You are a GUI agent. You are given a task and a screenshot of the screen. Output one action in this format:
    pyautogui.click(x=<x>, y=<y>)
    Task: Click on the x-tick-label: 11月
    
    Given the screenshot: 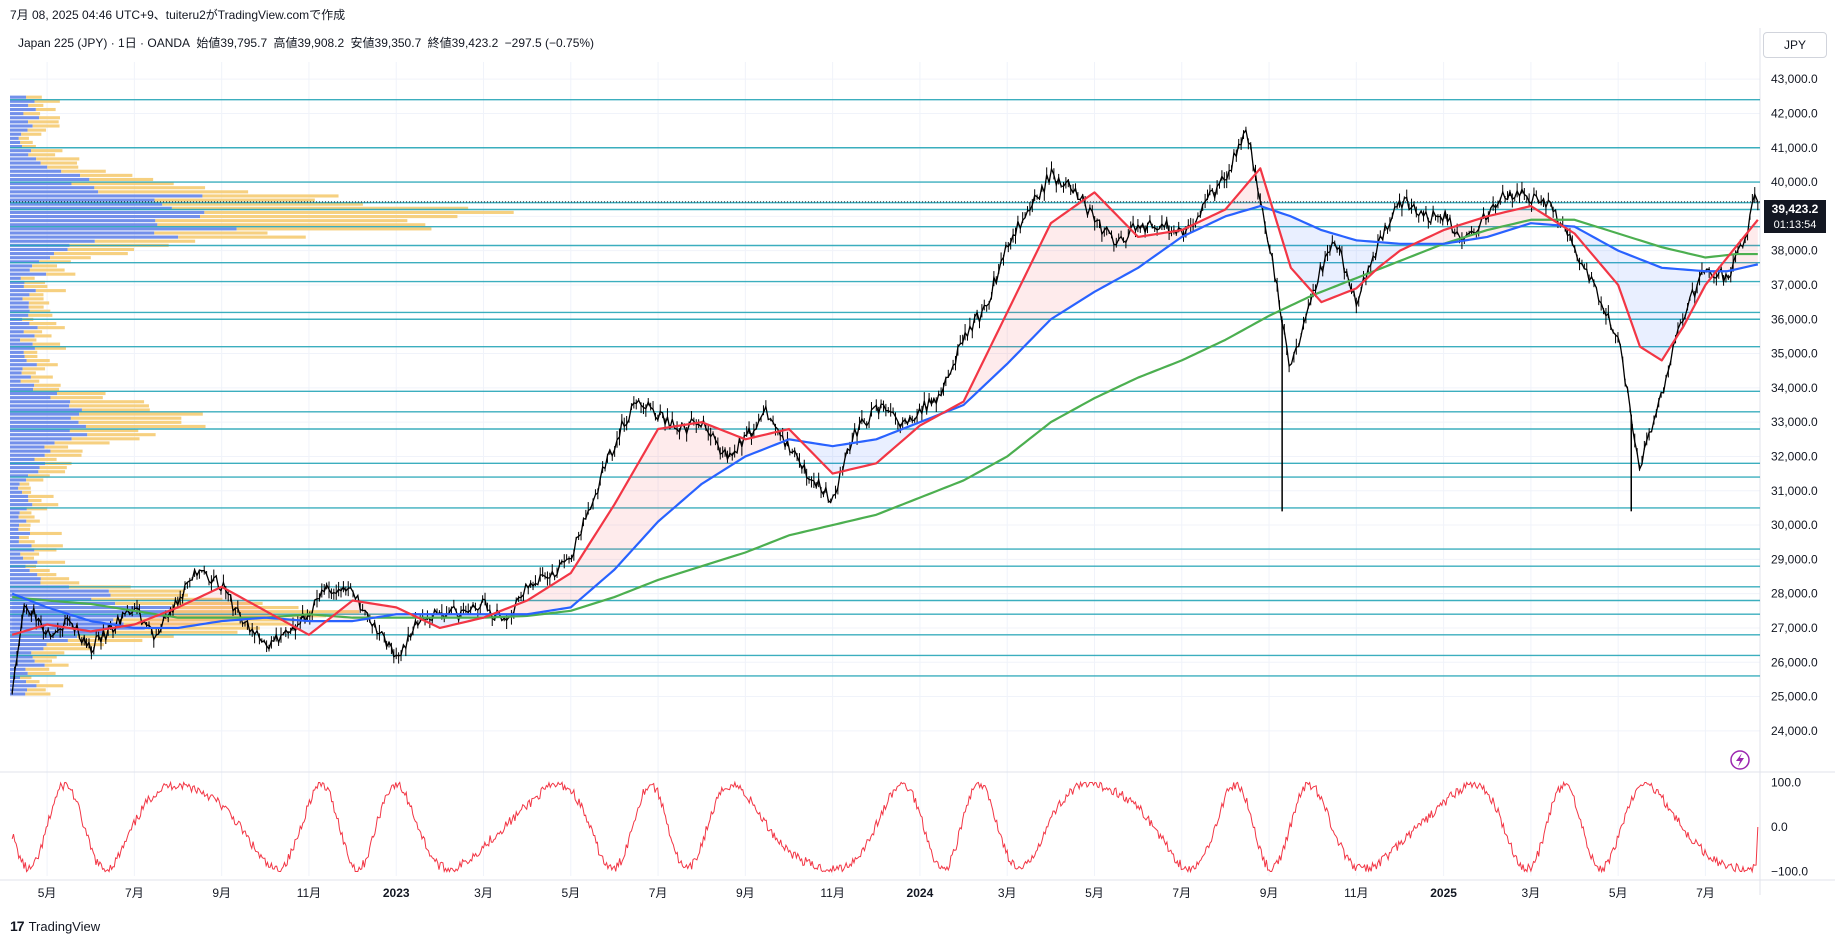 What is the action you would take?
    pyautogui.click(x=1356, y=893)
    